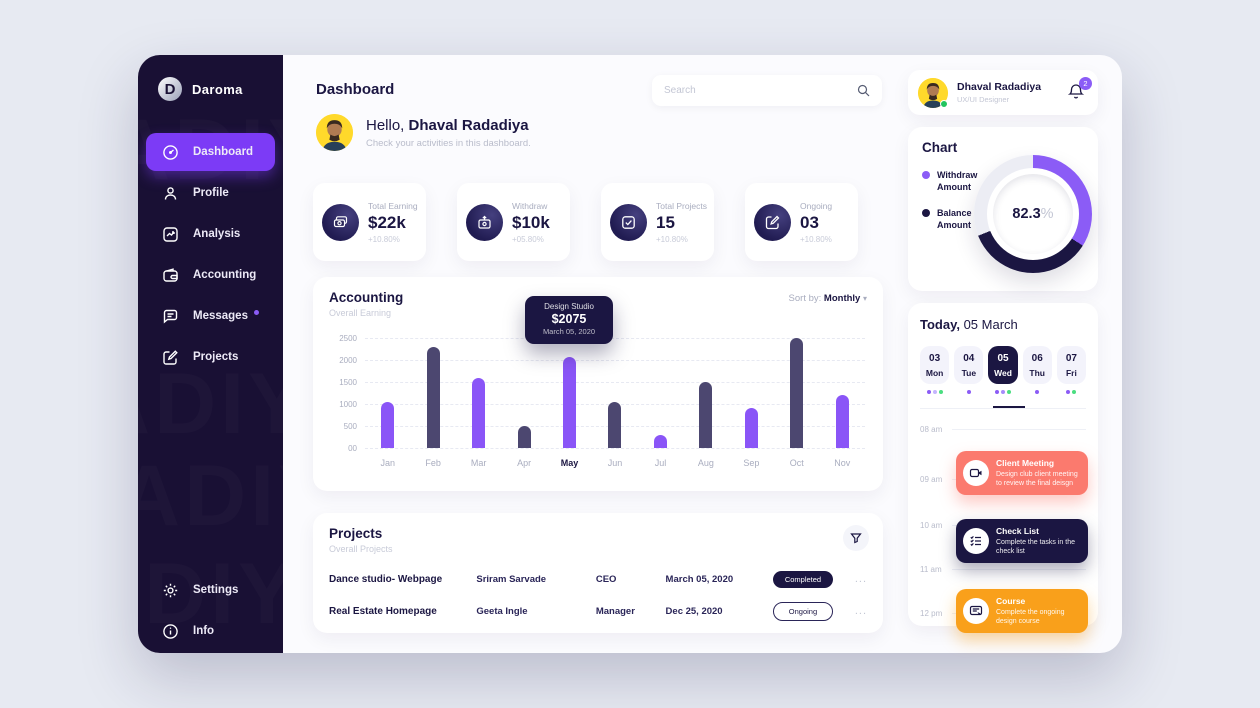  I want to click on cash-icon, so click(340, 222).